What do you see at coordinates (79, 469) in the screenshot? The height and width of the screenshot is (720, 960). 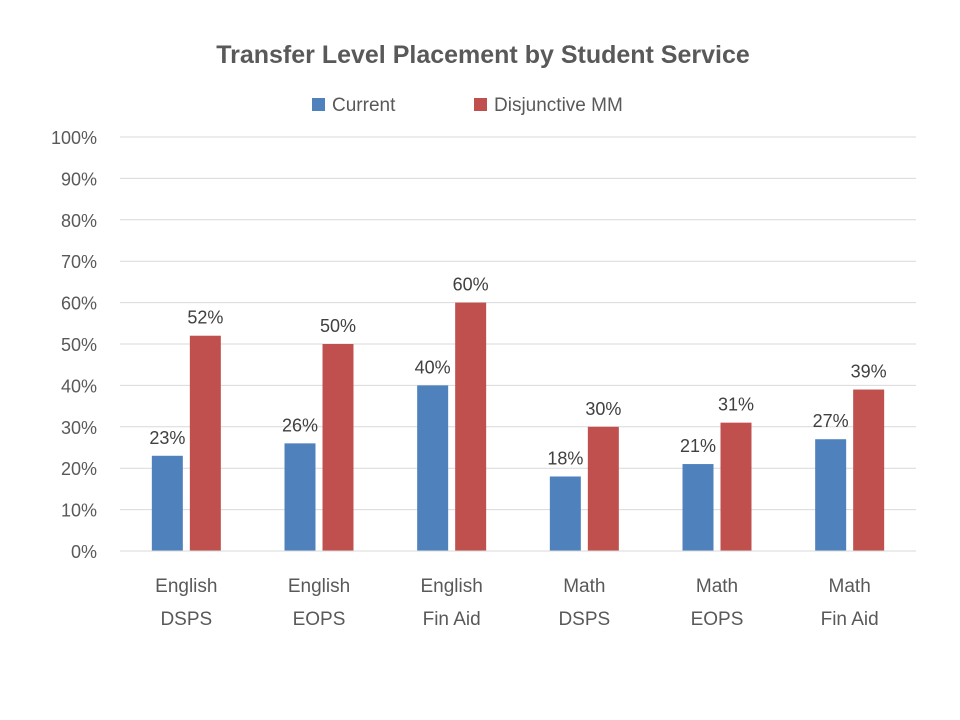 I see `y-tick-label: 20%` at bounding box center [79, 469].